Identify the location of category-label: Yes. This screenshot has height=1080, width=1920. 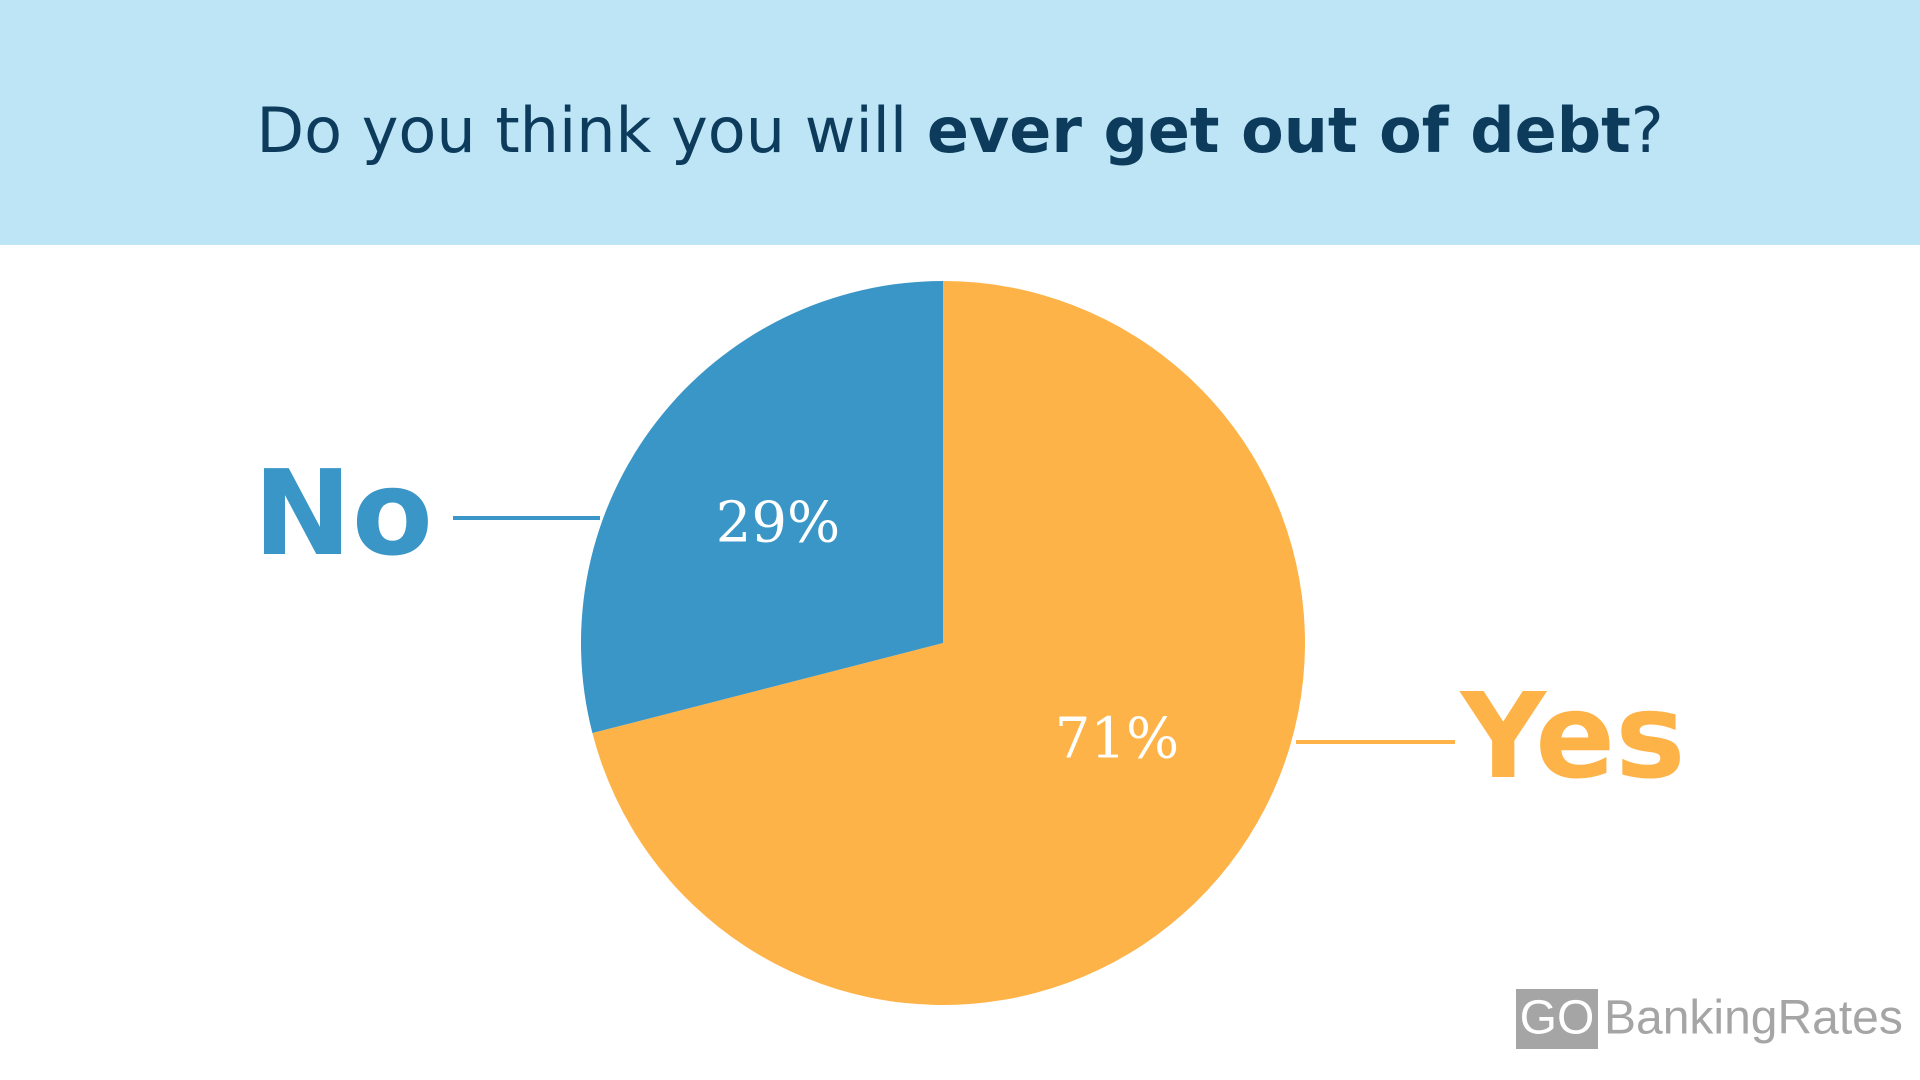
(1572, 736).